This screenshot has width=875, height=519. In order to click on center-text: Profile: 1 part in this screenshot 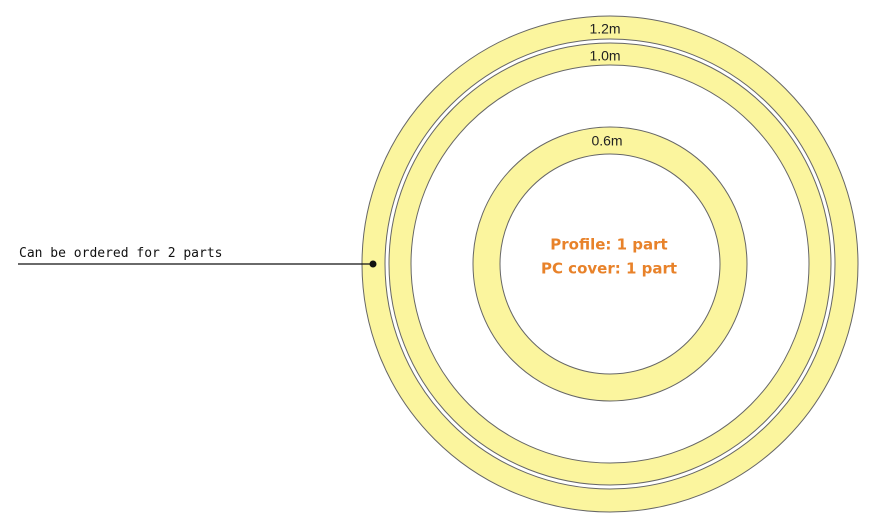, I will do `click(608, 245)`.